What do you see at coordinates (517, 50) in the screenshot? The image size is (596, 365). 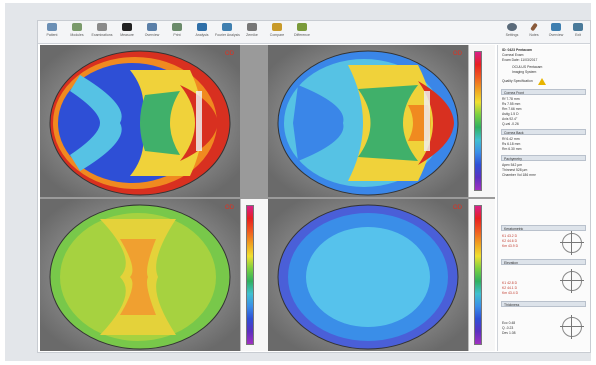 I see `patient-id: ID: 0423 Pentacam` at bounding box center [517, 50].